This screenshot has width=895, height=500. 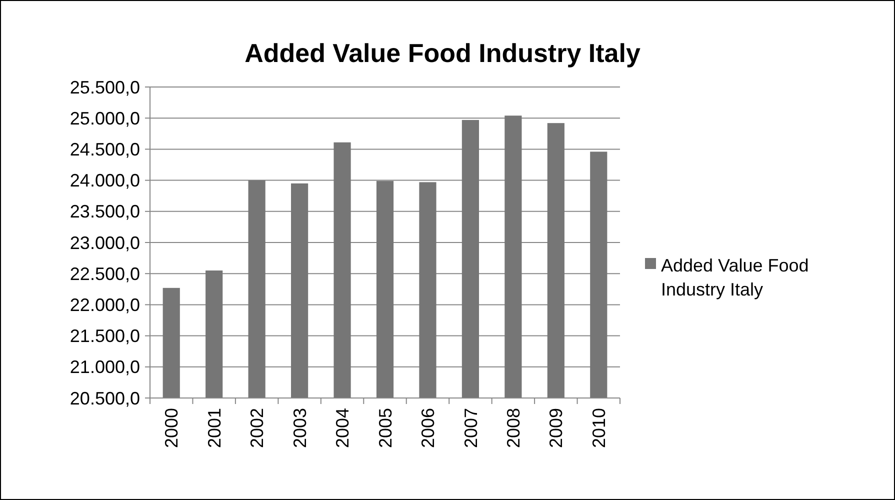 What do you see at coordinates (105, 367) in the screenshot?
I see `y-tick-label: 21.000,0` at bounding box center [105, 367].